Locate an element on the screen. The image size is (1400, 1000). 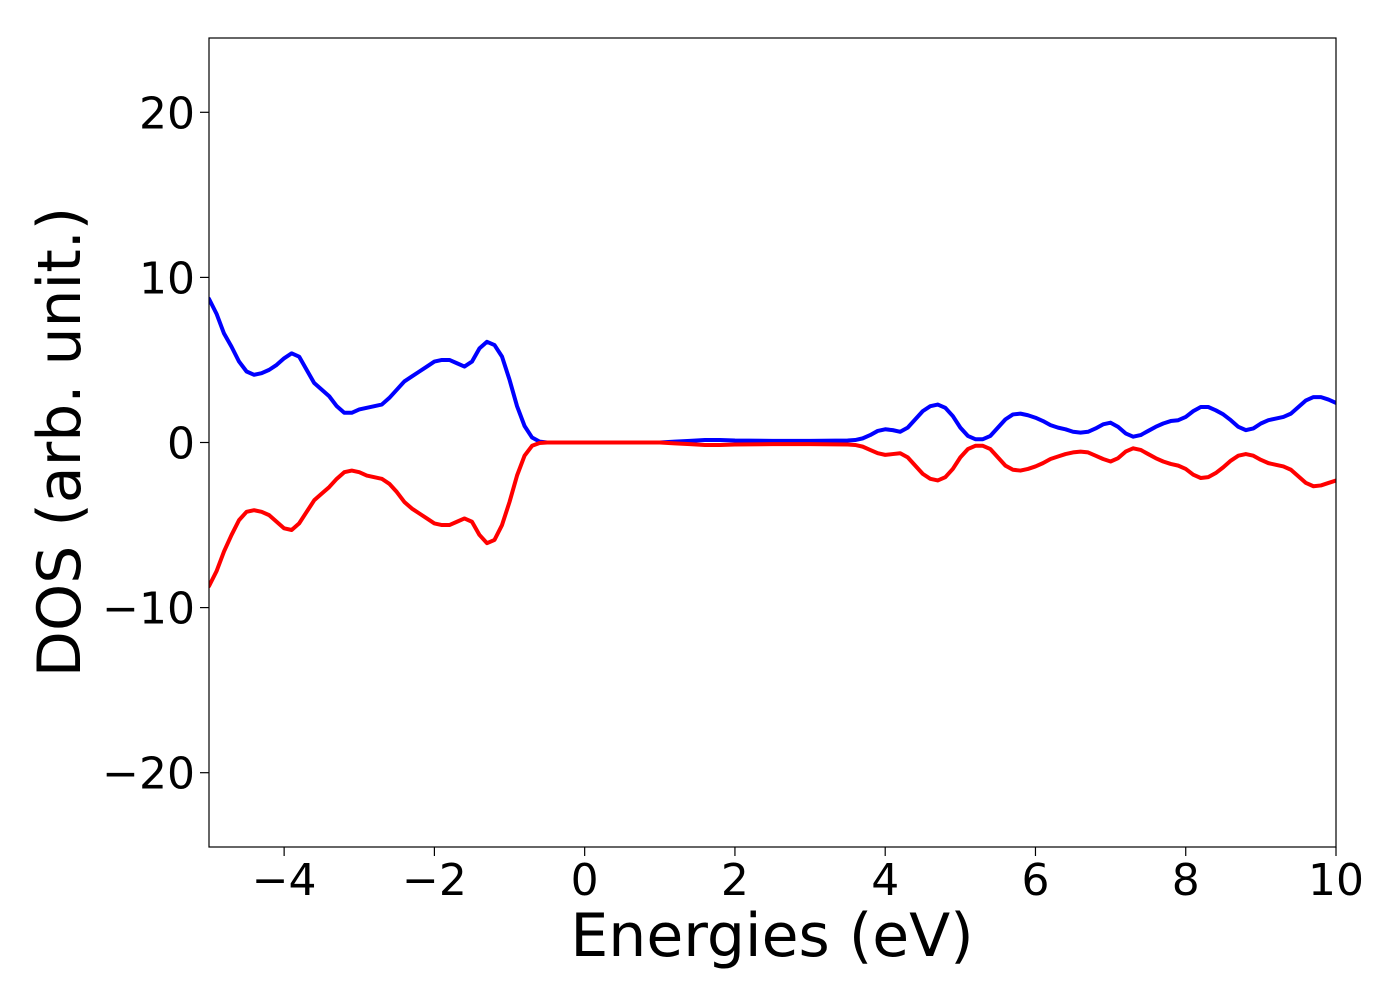
x-tick-label: 10 is located at coordinates (1336, 880).